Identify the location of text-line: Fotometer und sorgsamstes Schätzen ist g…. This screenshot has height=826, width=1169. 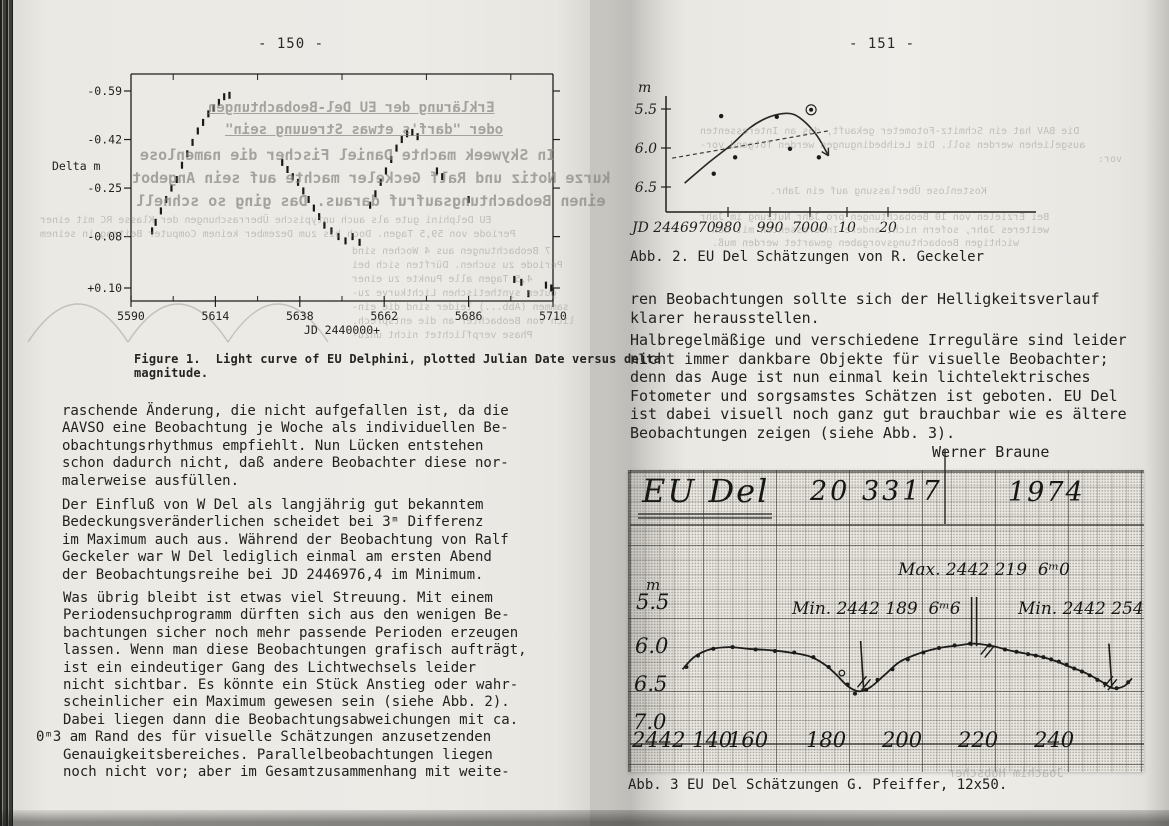
(874, 395).